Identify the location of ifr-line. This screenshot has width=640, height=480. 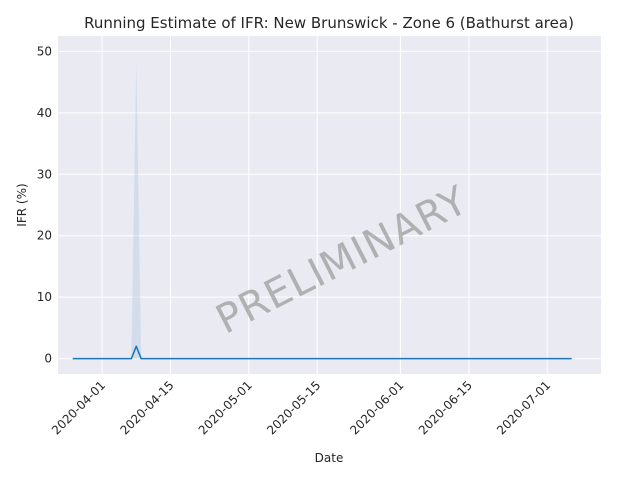
(322, 352).